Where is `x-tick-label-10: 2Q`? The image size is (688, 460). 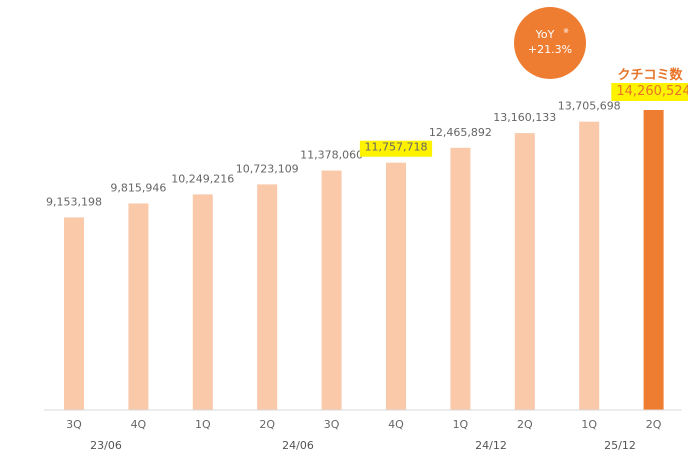 x-tick-label-10: 2Q is located at coordinates (654, 424).